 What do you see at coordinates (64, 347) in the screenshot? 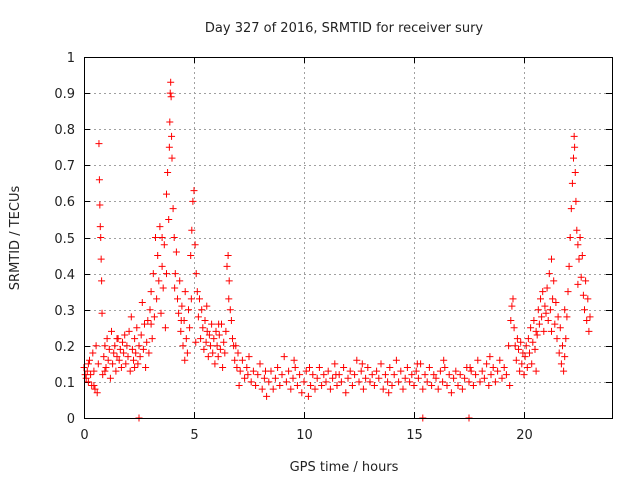
I see `y-tick-label: 0.2` at bounding box center [64, 347].